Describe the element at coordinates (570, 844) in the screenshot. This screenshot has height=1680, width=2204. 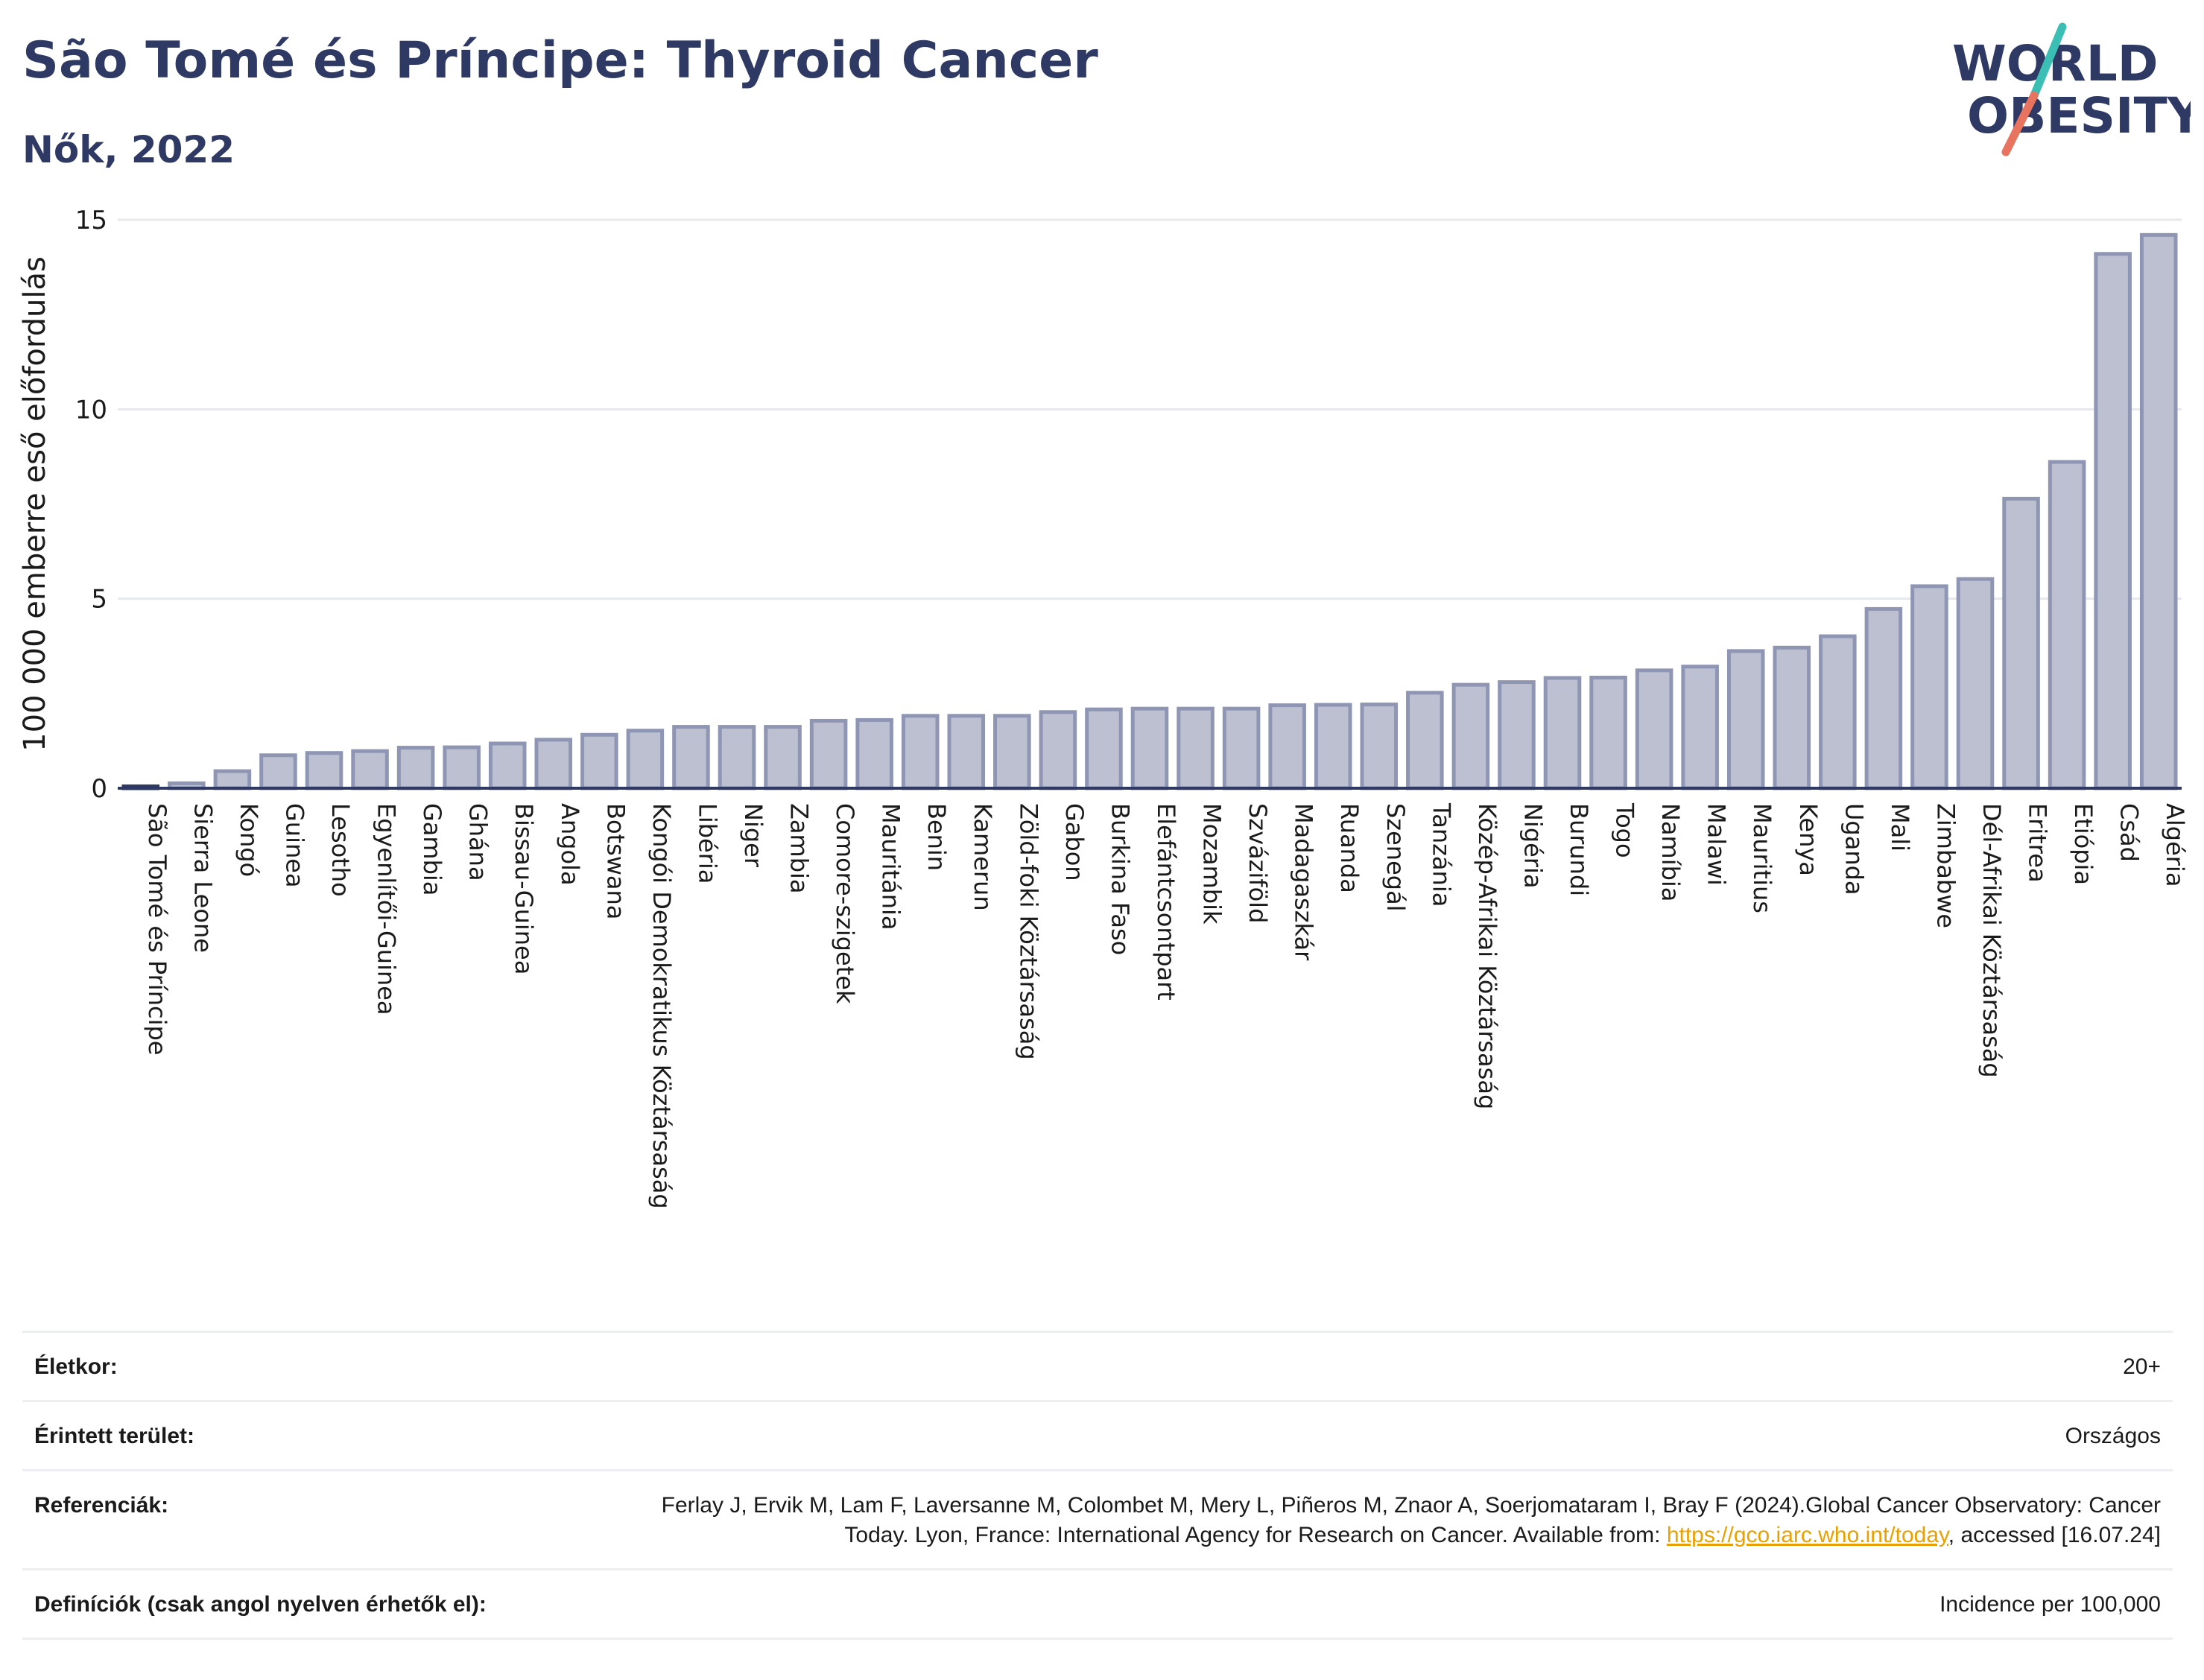
I see `x-tick-label: Angola` at that location.